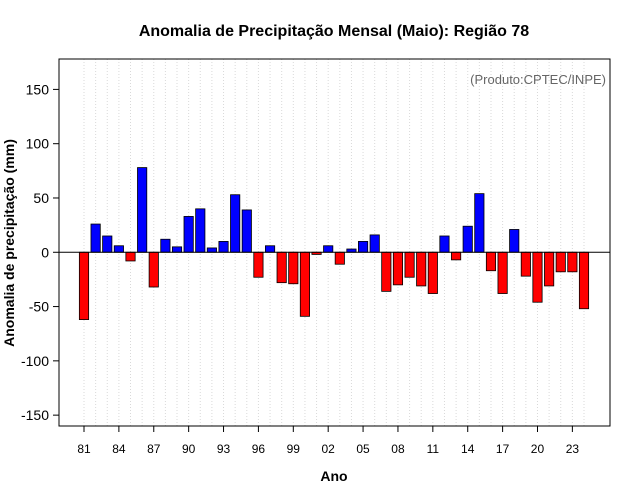  Describe the element at coordinates (223, 247) in the screenshot. I see `bar-1993` at that location.